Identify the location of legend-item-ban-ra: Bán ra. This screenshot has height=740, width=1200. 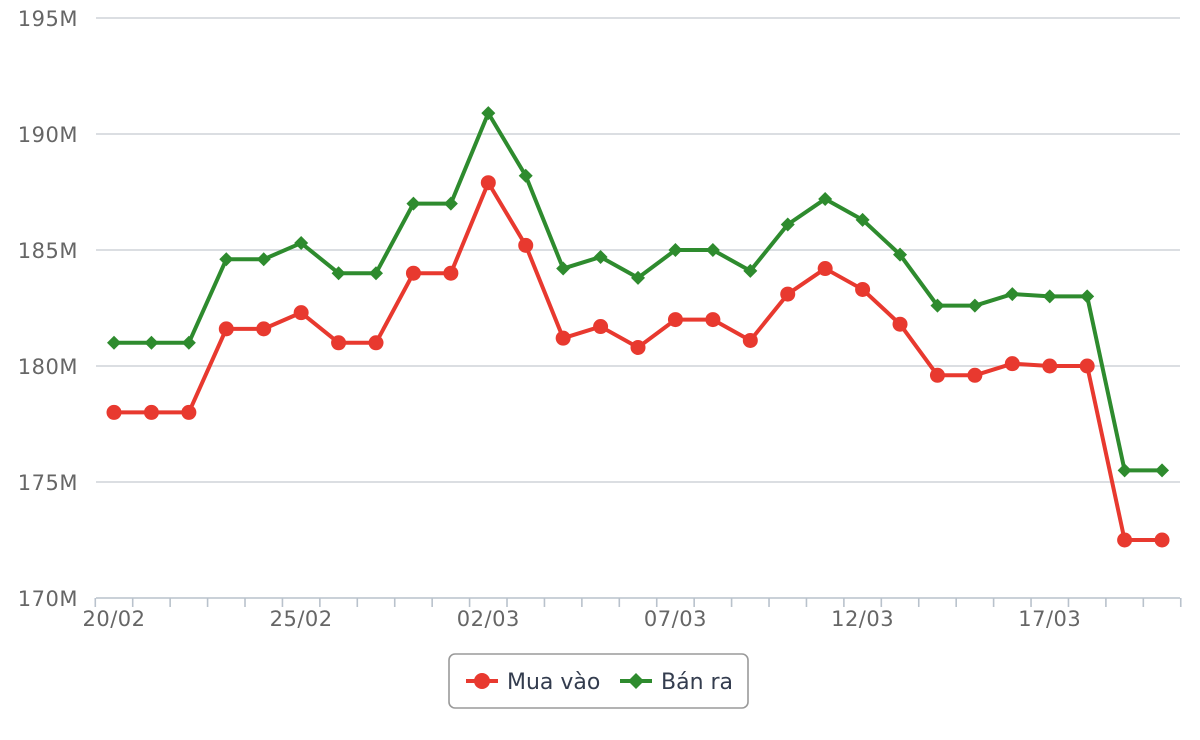
(676, 682).